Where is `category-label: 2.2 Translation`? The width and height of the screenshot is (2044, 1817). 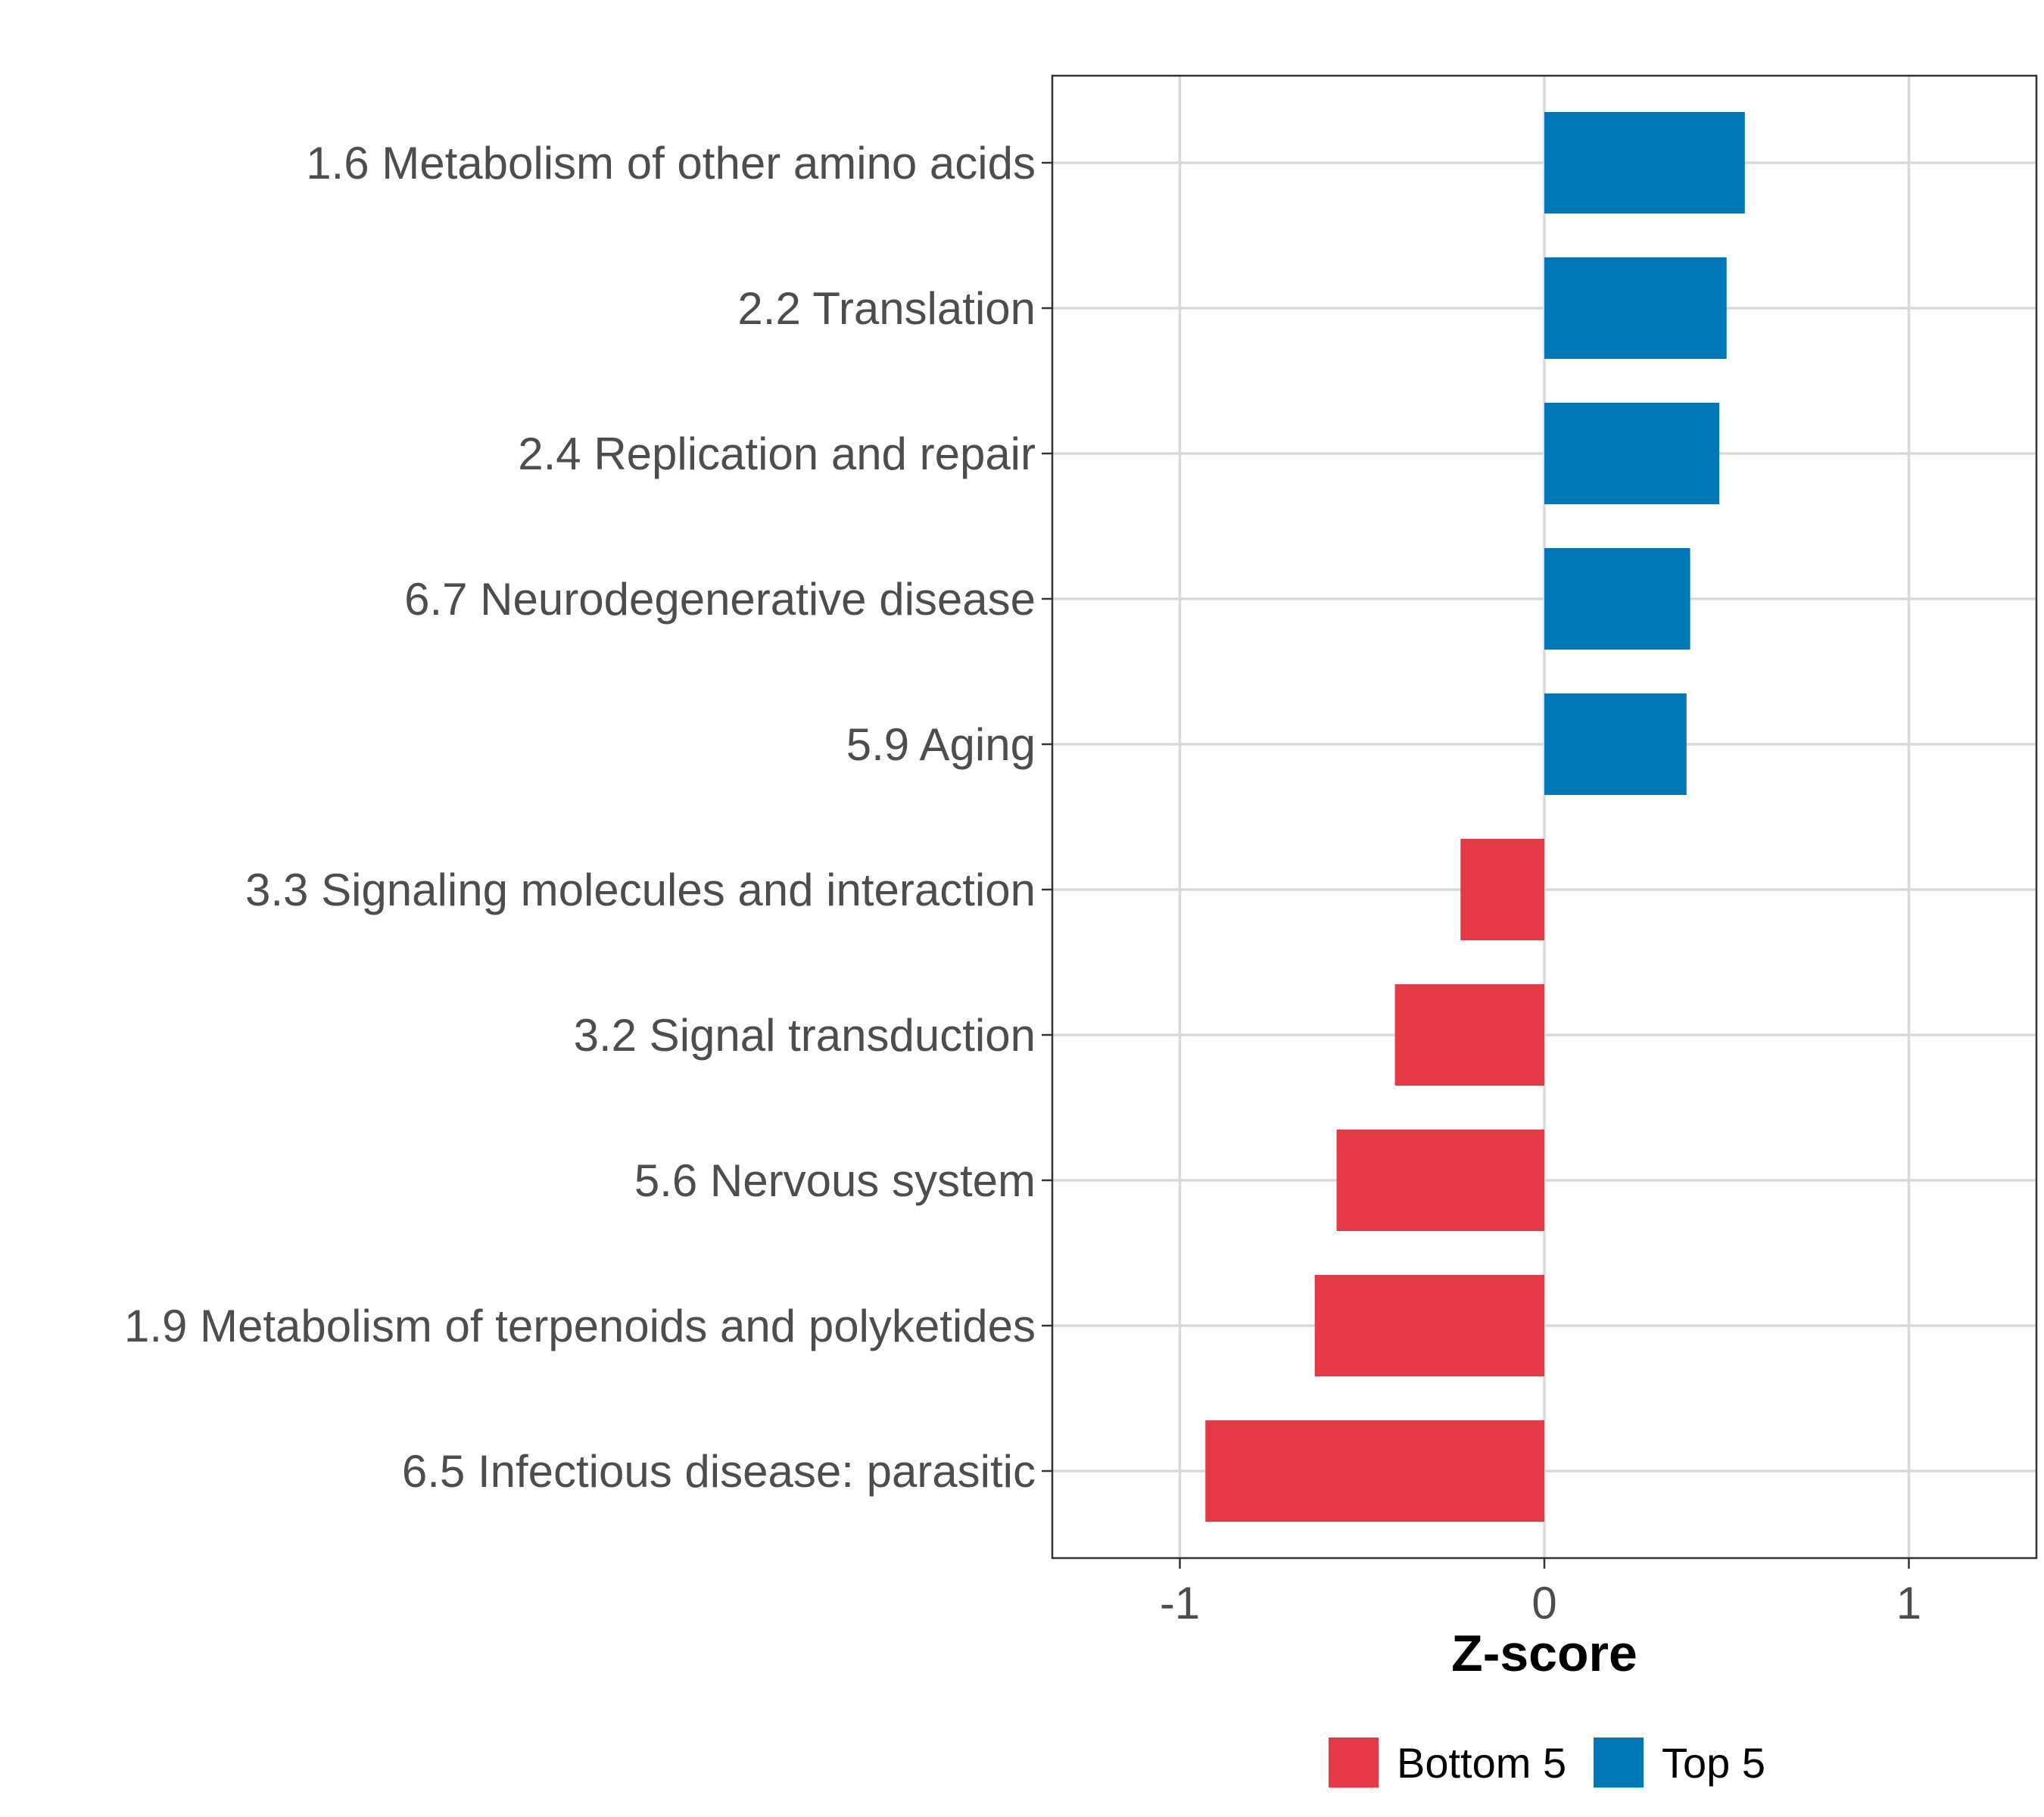
category-label: 2.2 Translation is located at coordinates (887, 308).